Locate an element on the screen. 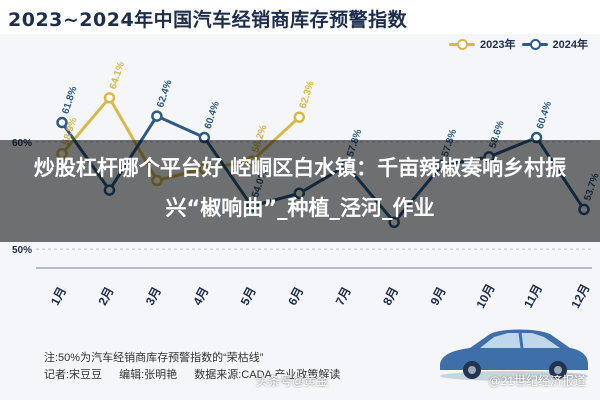  chart-legend: 2023年 2024年 is located at coordinates (518, 44).